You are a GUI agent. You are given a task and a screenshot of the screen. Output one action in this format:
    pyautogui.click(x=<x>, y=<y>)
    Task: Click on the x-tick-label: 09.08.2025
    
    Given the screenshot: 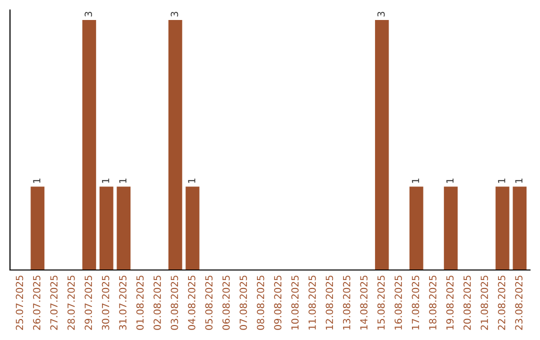 What is the action you would take?
    pyautogui.click(x=278, y=303)
    